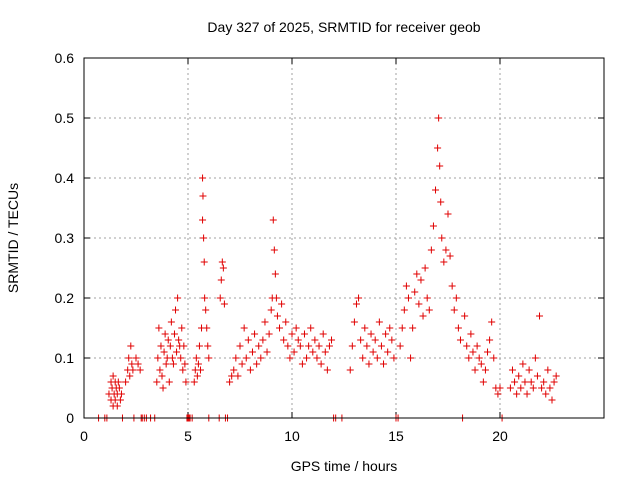  Describe the element at coordinates (65, 118) in the screenshot. I see `y-tick-label: 0.5` at that location.